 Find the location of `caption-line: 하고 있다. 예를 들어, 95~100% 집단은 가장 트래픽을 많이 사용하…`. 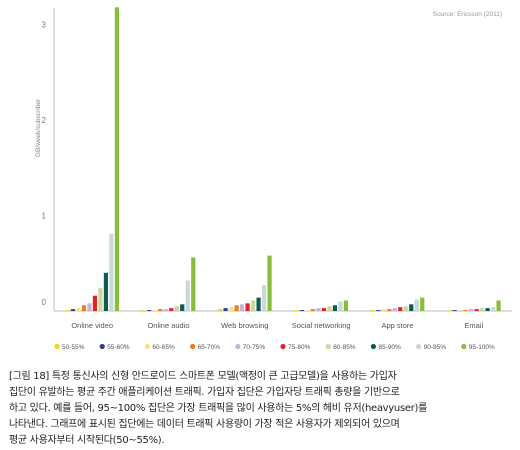

caption-line: 하고 있다. 예를 들어, 95~100% 집단은 가장 트래픽을 많이 사용하… is located at coordinates (218, 408).